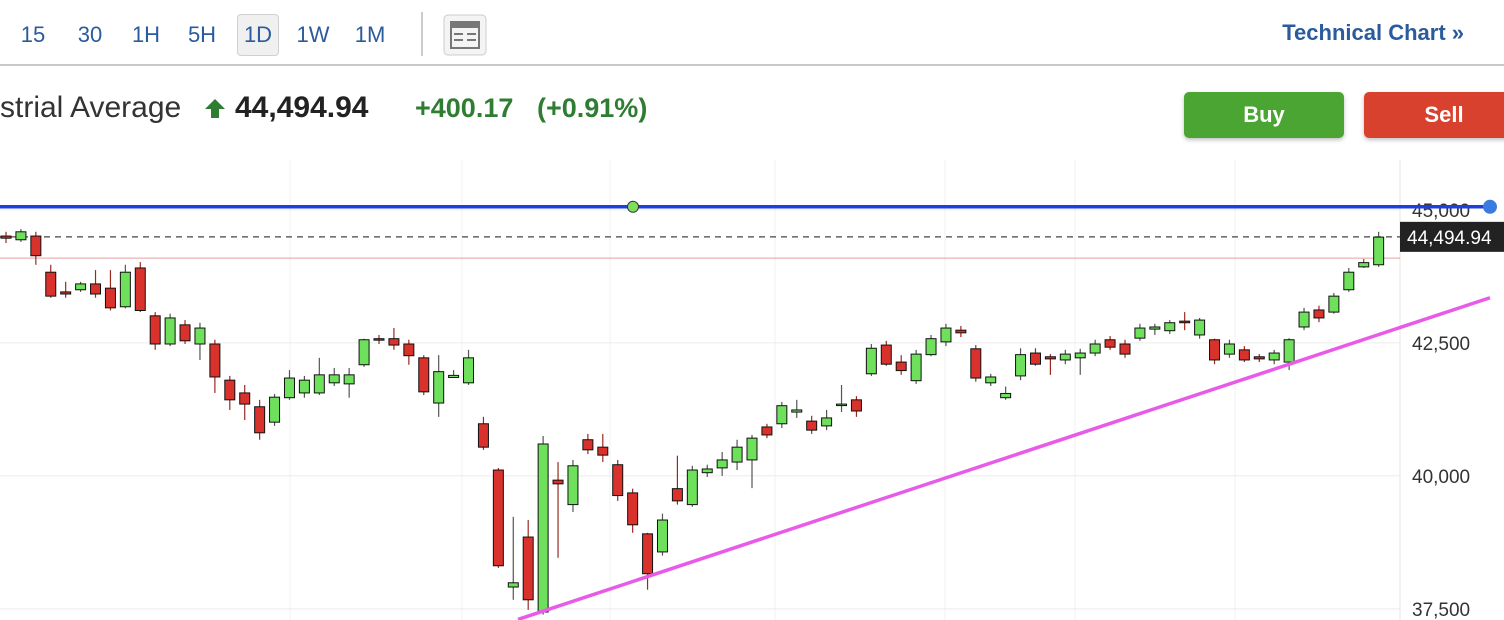 This screenshot has height=620, width=1504. What do you see at coordinates (258, 35) in the screenshot?
I see `interval-button: 1D` at bounding box center [258, 35].